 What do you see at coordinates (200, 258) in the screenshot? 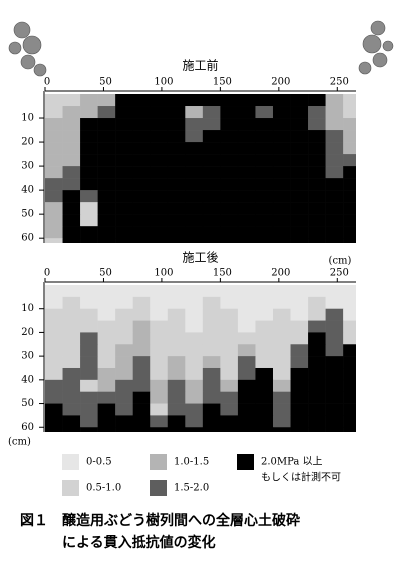
I see `panel-title: 施工後` at bounding box center [200, 258].